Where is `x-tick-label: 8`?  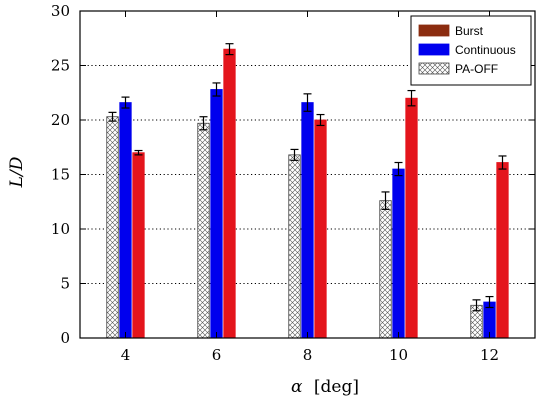
x-tick-label: 8 is located at coordinates (308, 355).